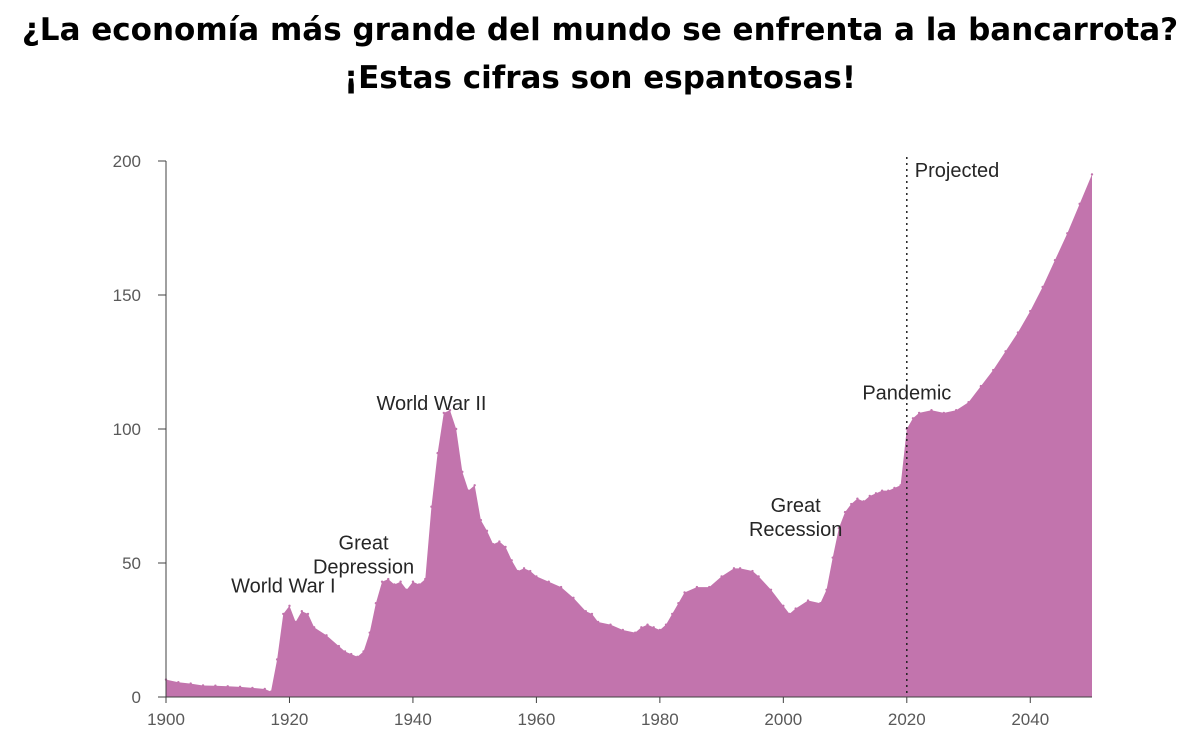 The height and width of the screenshot is (747, 1200). I want to click on y-tick-label: 100, so click(127, 429).